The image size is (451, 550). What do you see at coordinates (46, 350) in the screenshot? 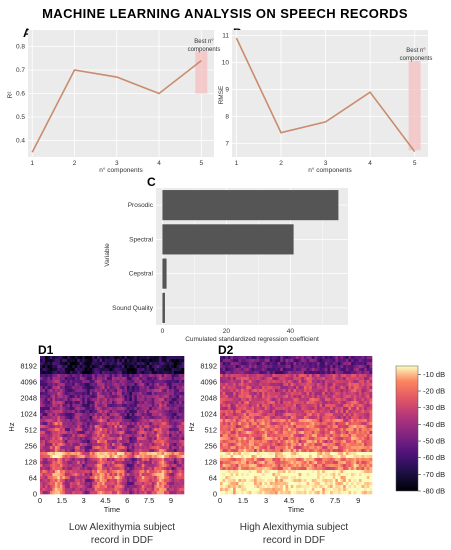
I see `panel-d1-letter: D1` at bounding box center [46, 350].